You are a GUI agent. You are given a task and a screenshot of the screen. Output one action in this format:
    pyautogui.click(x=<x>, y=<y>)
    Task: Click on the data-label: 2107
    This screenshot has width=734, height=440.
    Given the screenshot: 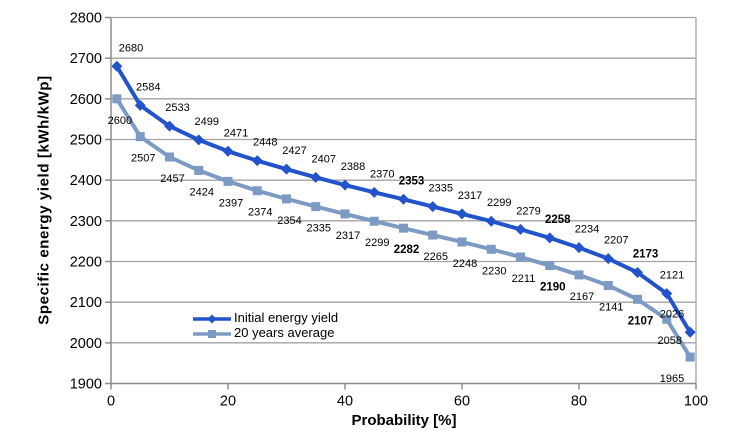 What is the action you would take?
    pyautogui.click(x=641, y=321)
    